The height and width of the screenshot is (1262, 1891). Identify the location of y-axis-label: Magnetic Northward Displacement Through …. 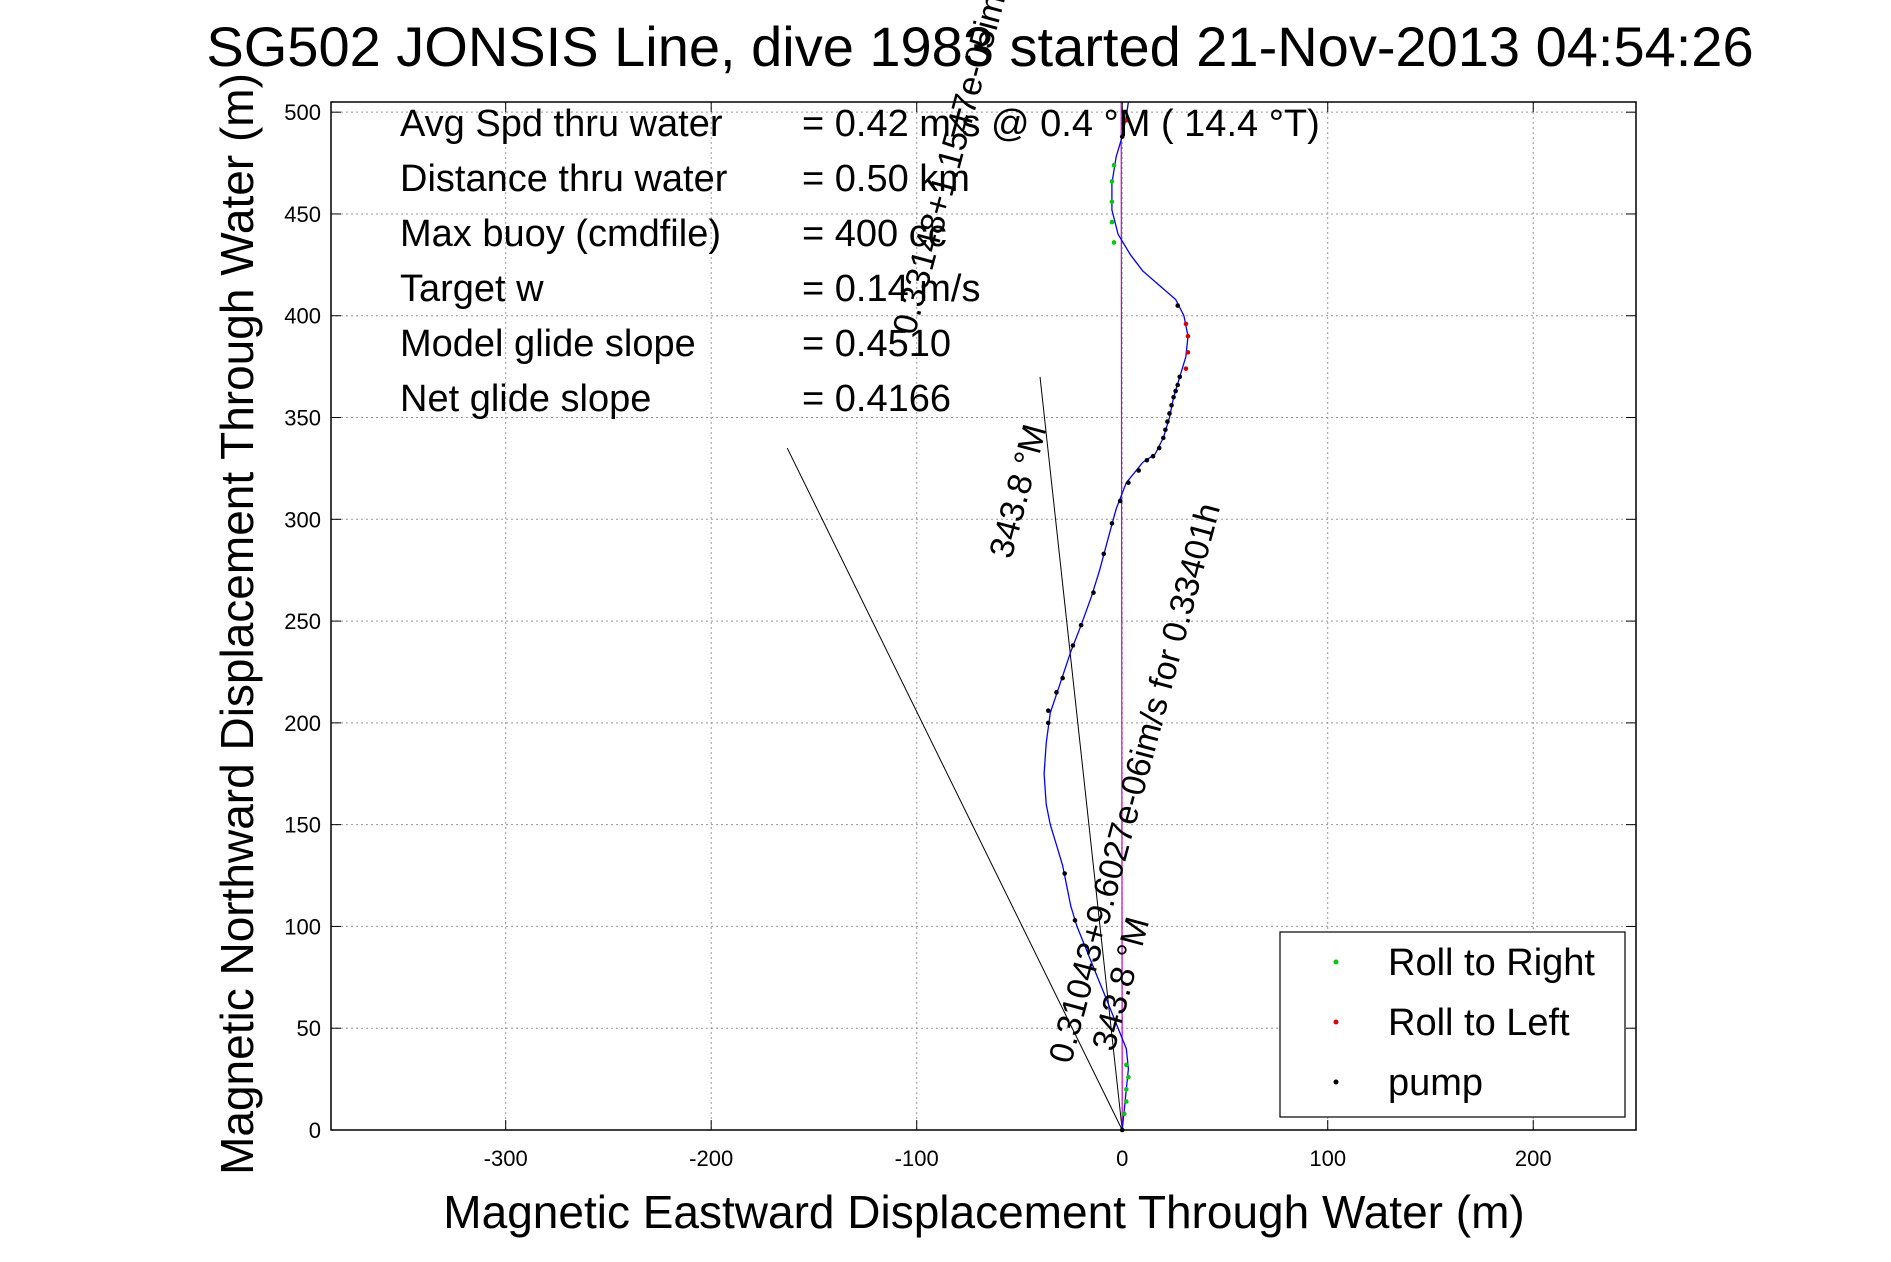
(237, 624).